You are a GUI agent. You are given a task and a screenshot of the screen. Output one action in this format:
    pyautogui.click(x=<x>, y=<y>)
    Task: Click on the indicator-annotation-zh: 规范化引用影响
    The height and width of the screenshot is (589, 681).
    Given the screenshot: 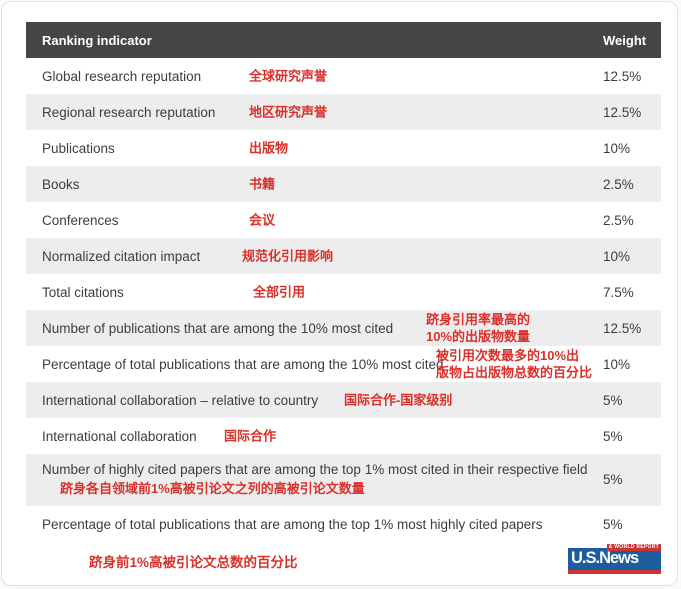 What is the action you would take?
    pyautogui.click(x=288, y=256)
    